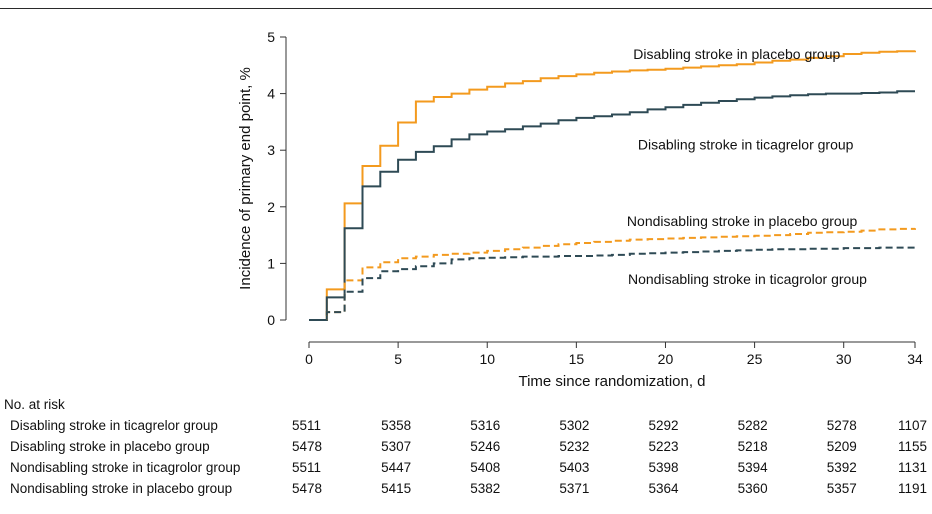 This screenshot has width=932, height=514. What do you see at coordinates (752, 467) in the screenshot?
I see `risk-cell: 5394` at bounding box center [752, 467].